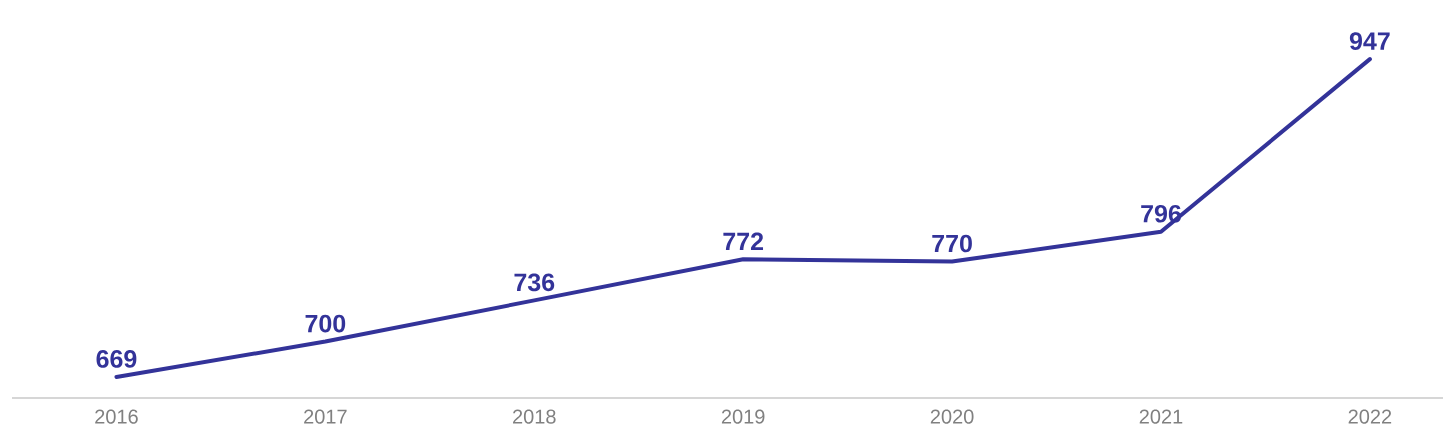  I want to click on x-tick-label: 2022, so click(1370, 416).